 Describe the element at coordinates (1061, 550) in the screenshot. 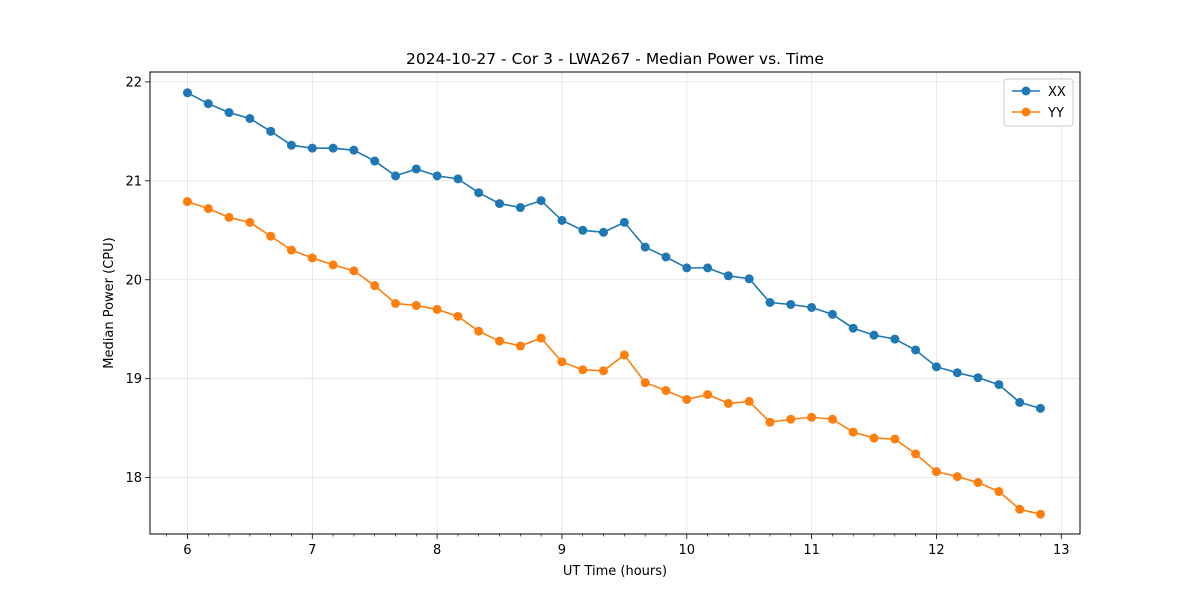

I see `x-tick-label: 13` at that location.